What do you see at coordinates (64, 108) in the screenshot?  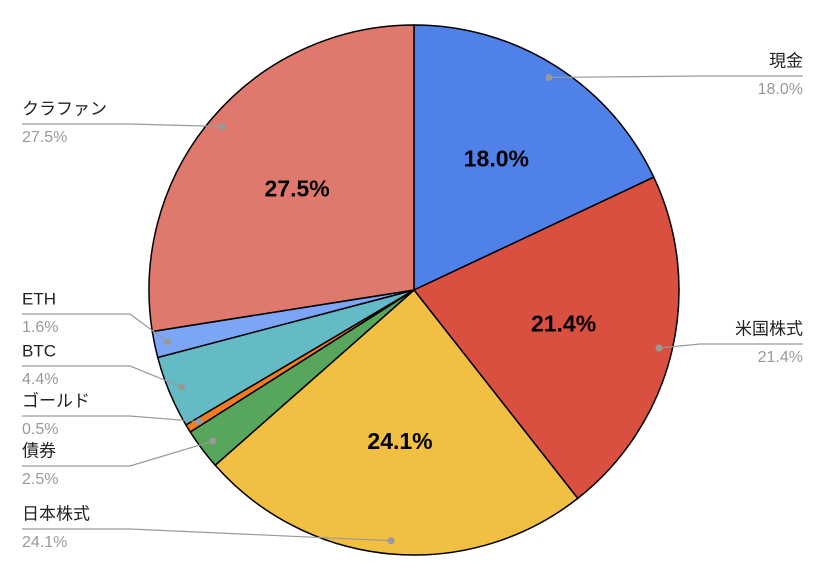 I see `legend-label: クラファン` at bounding box center [64, 108].